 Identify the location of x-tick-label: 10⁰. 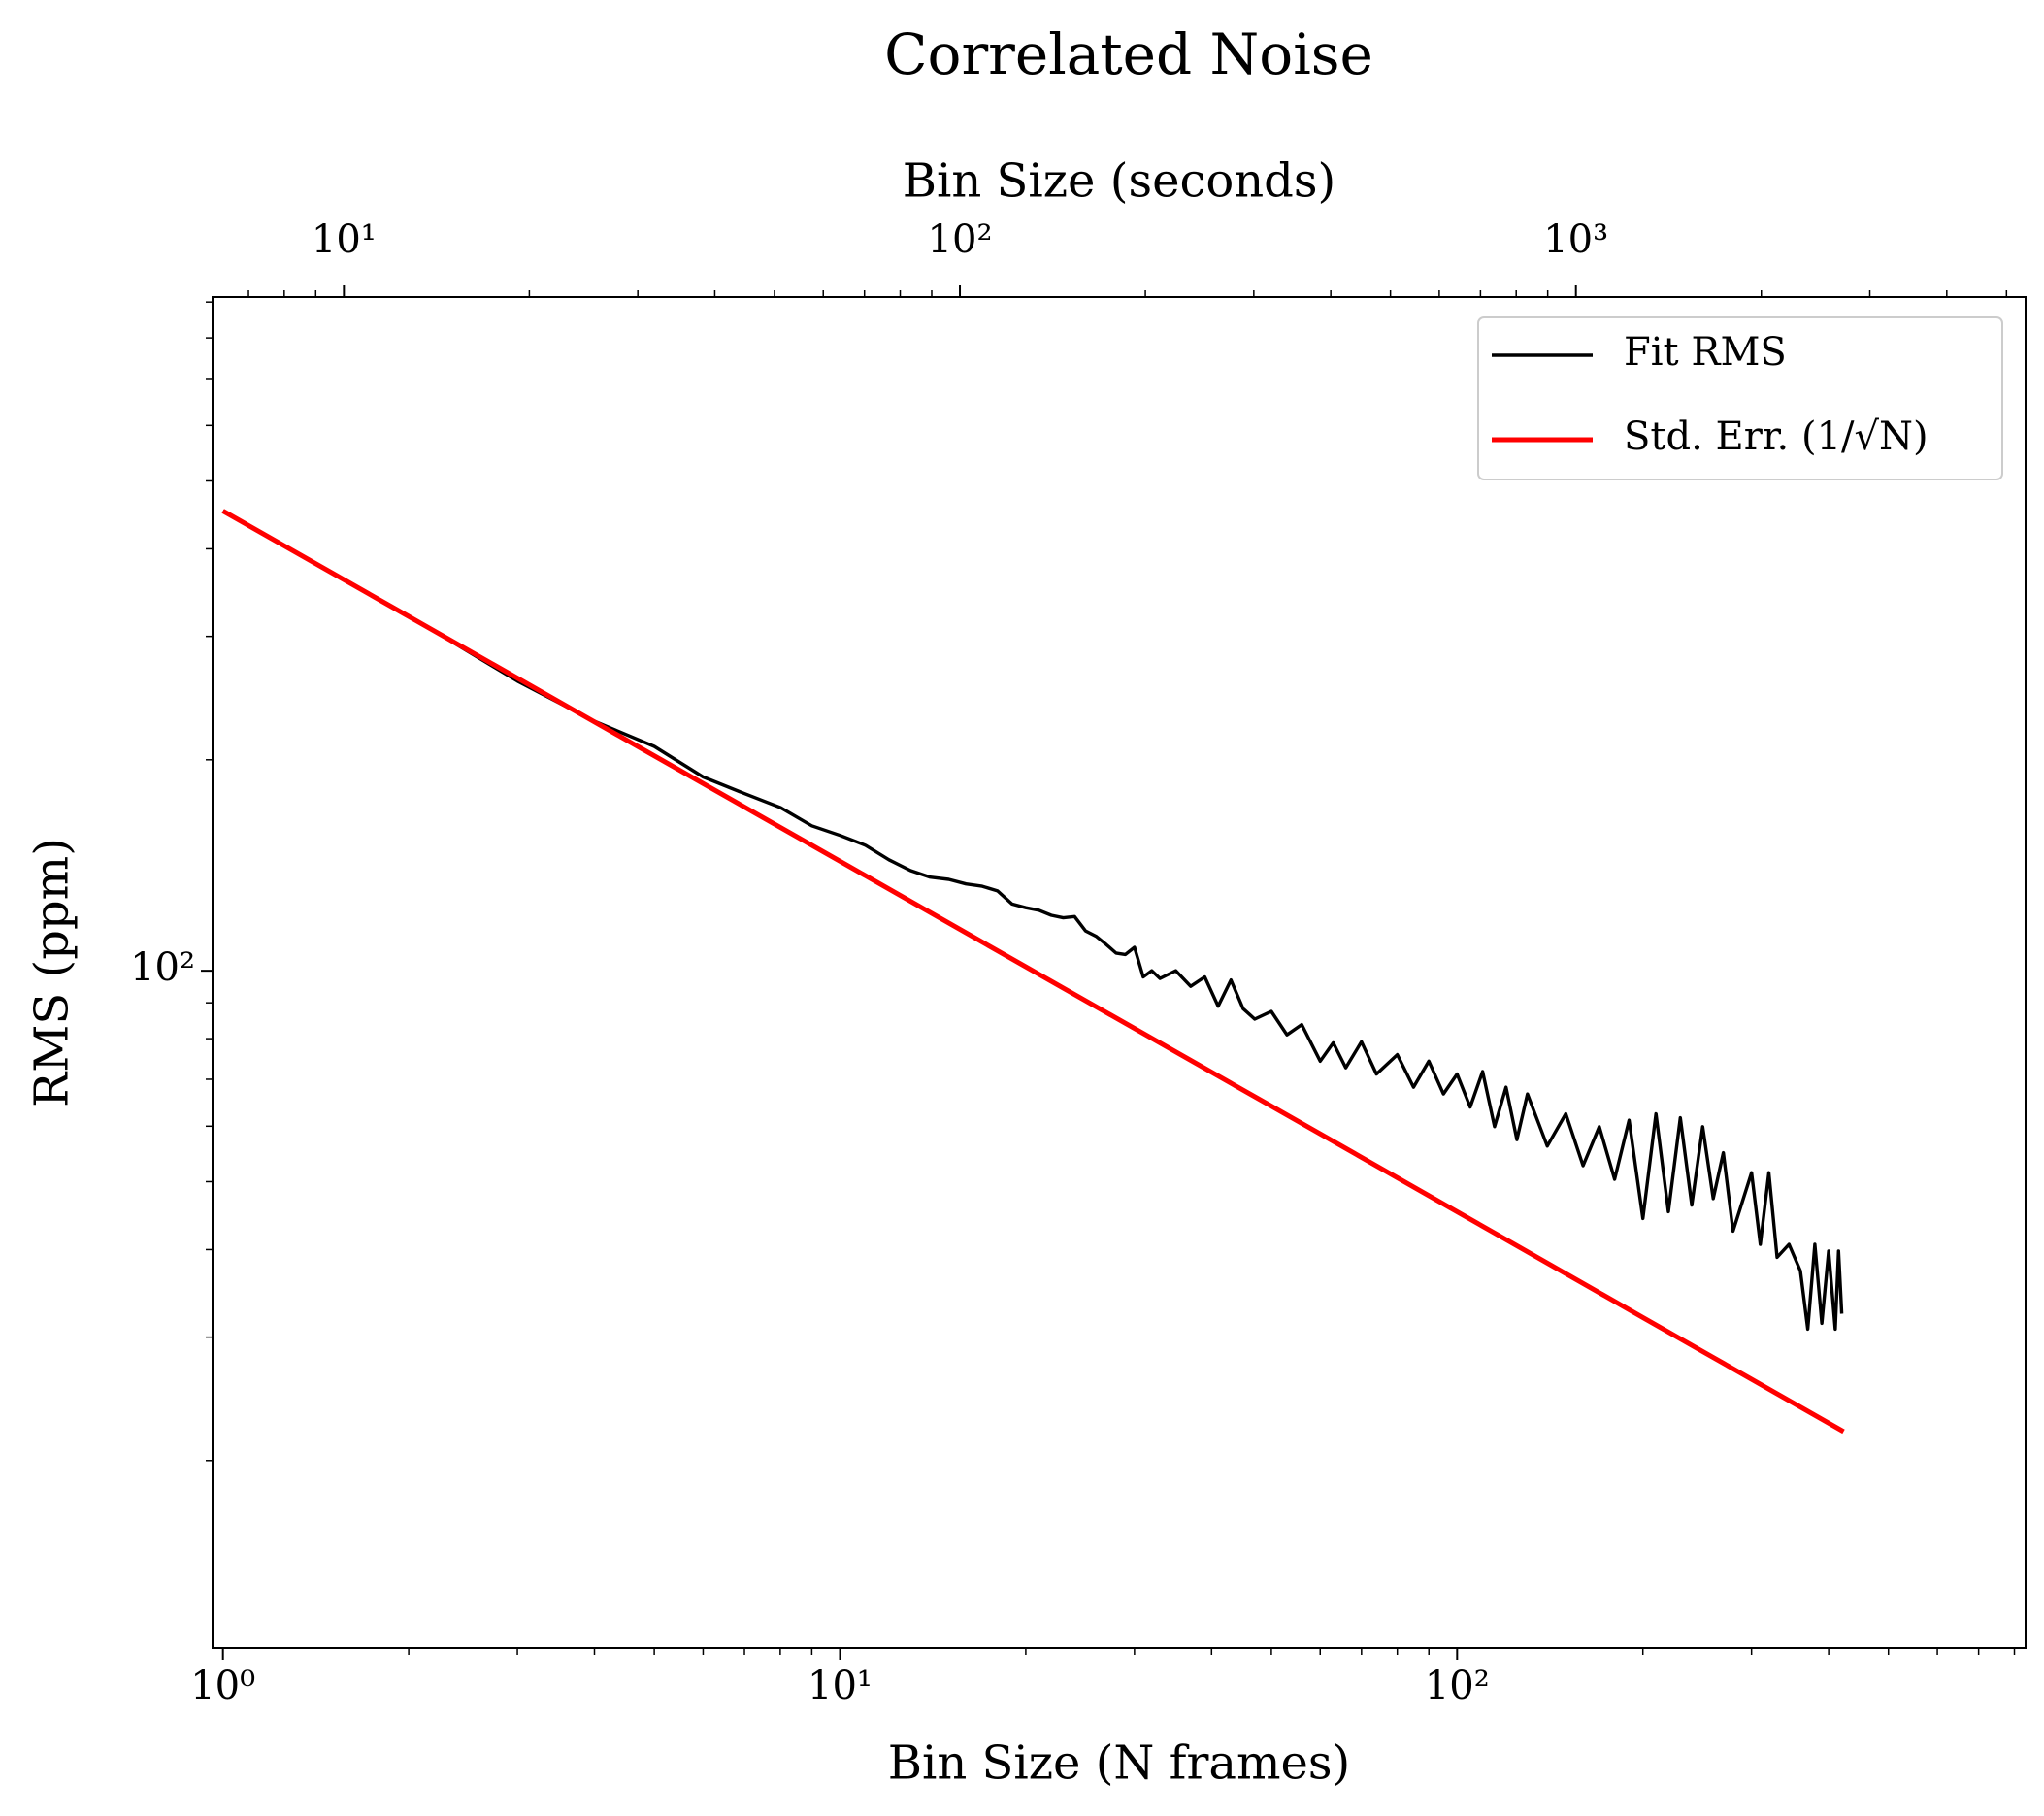
(223, 1686).